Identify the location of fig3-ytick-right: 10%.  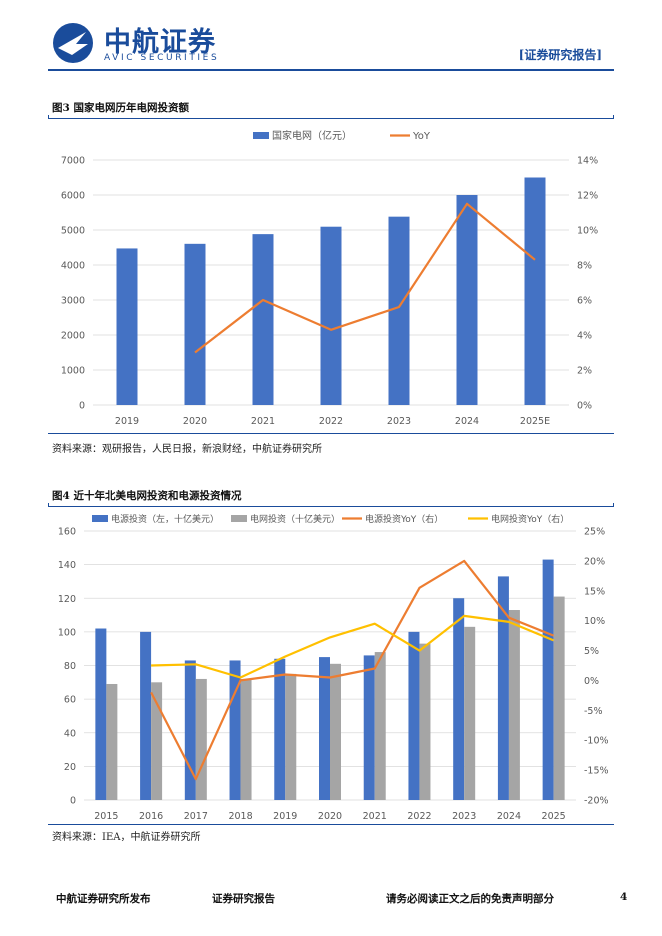
(587, 231).